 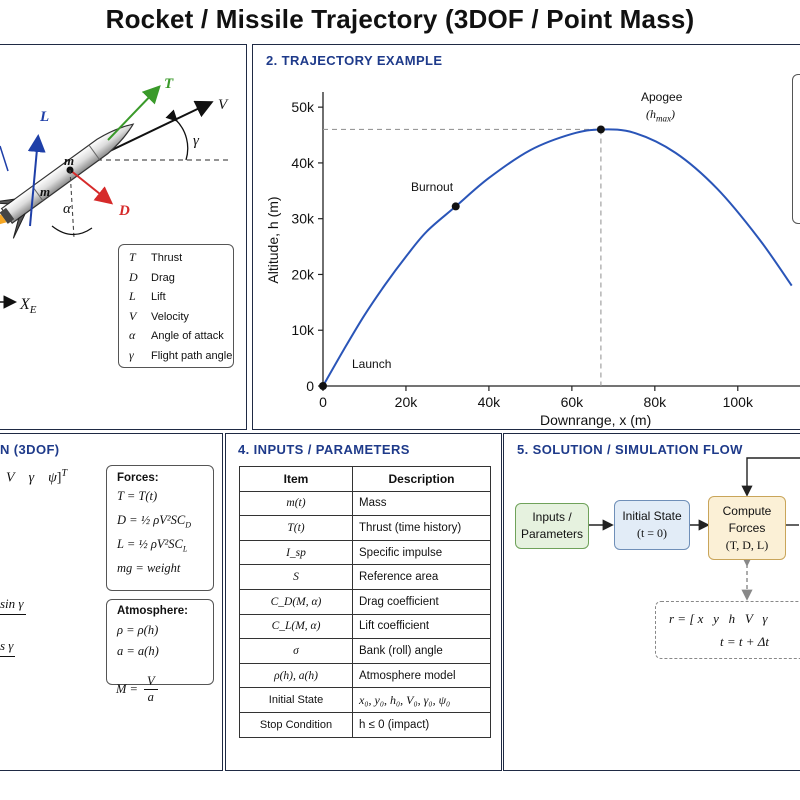 What do you see at coordinates (13, 605) in the screenshot?
I see `equation-fragment-sin: sin γ` at bounding box center [13, 605].